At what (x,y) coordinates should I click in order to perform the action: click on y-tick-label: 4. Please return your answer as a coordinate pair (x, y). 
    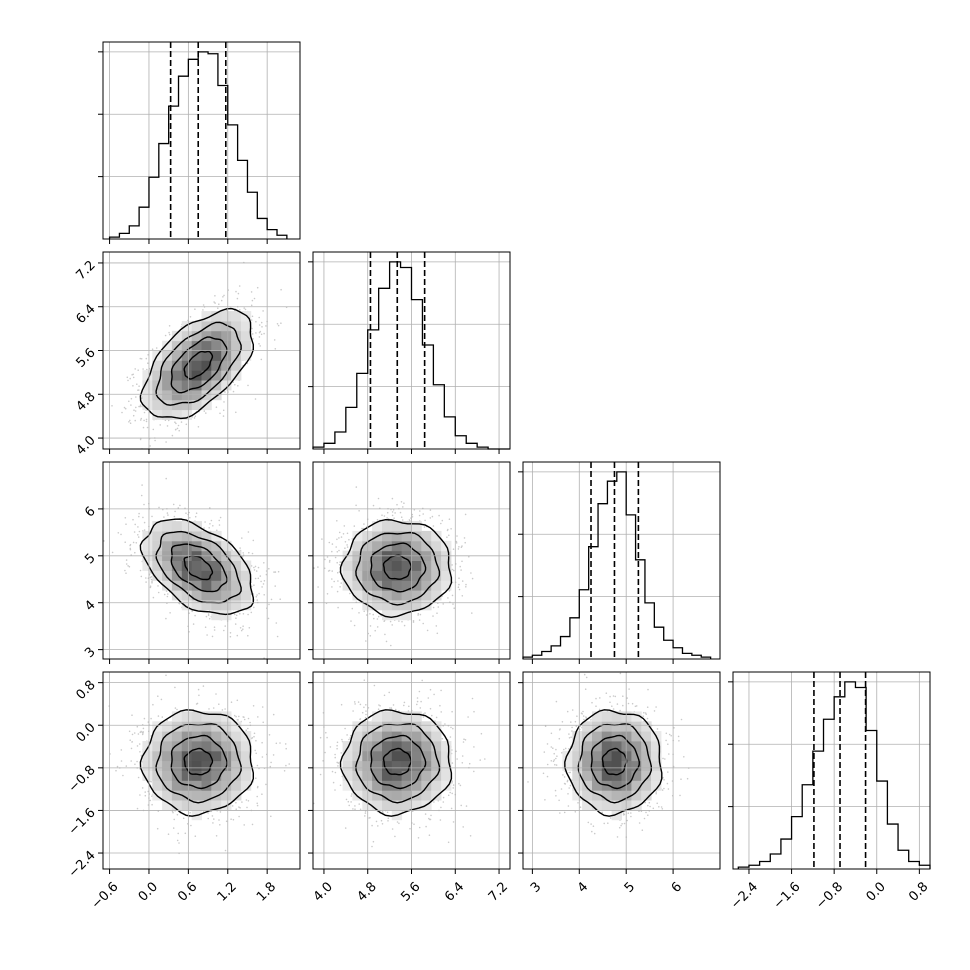
    Looking at the image, I should click on (90, 606).